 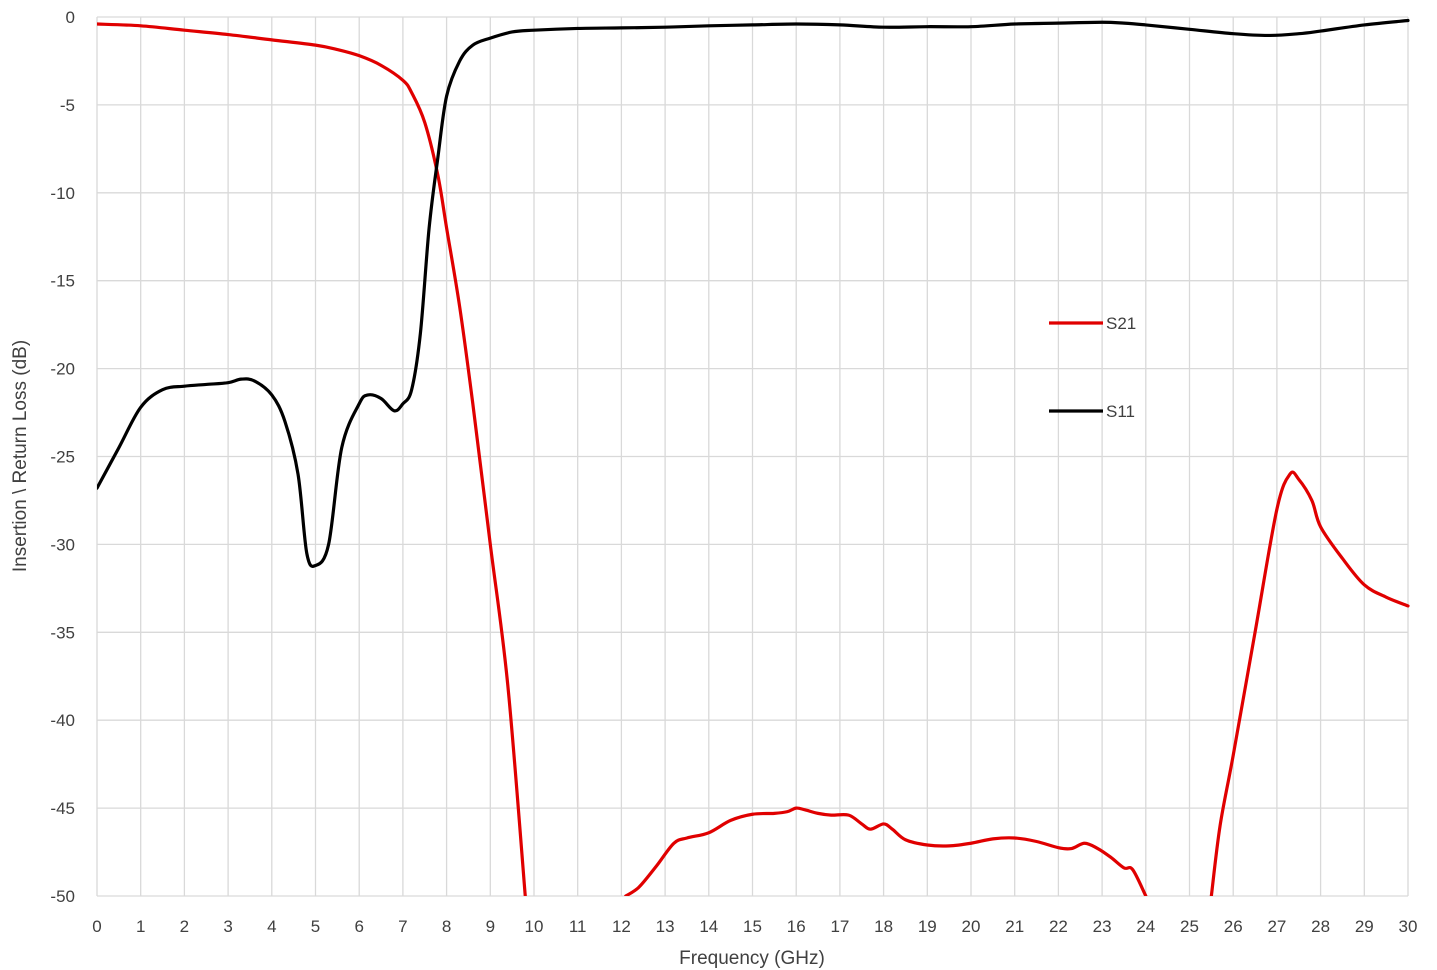 I want to click on x-tick-label: 18, so click(x=883, y=926).